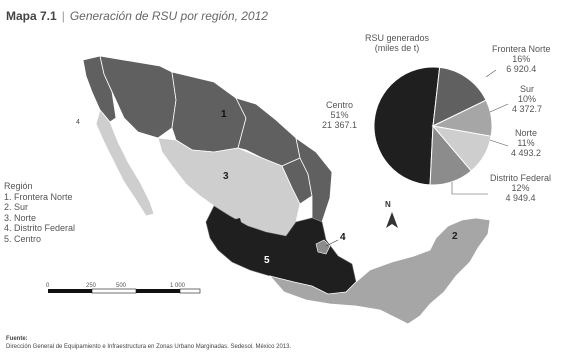  Describe the element at coordinates (521, 49) in the screenshot. I see `slice-name-frontera-norte: Frontera Norte` at that location.